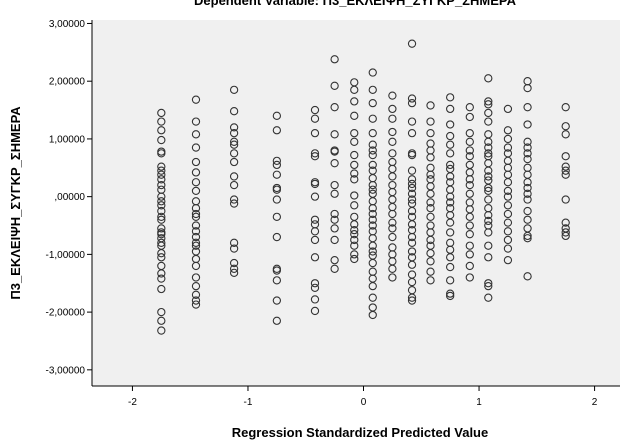  What do you see at coordinates (479, 402) in the screenshot?
I see `x-tick-label: 1` at bounding box center [479, 402].